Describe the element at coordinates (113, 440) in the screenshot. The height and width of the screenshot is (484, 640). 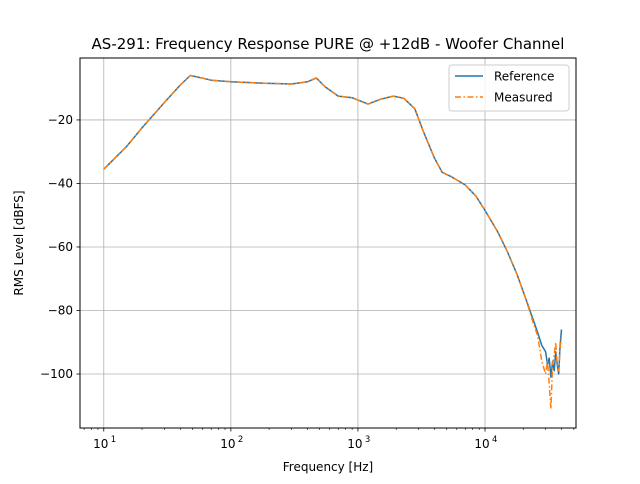
I see `x-tick-exponent: 1` at that location.